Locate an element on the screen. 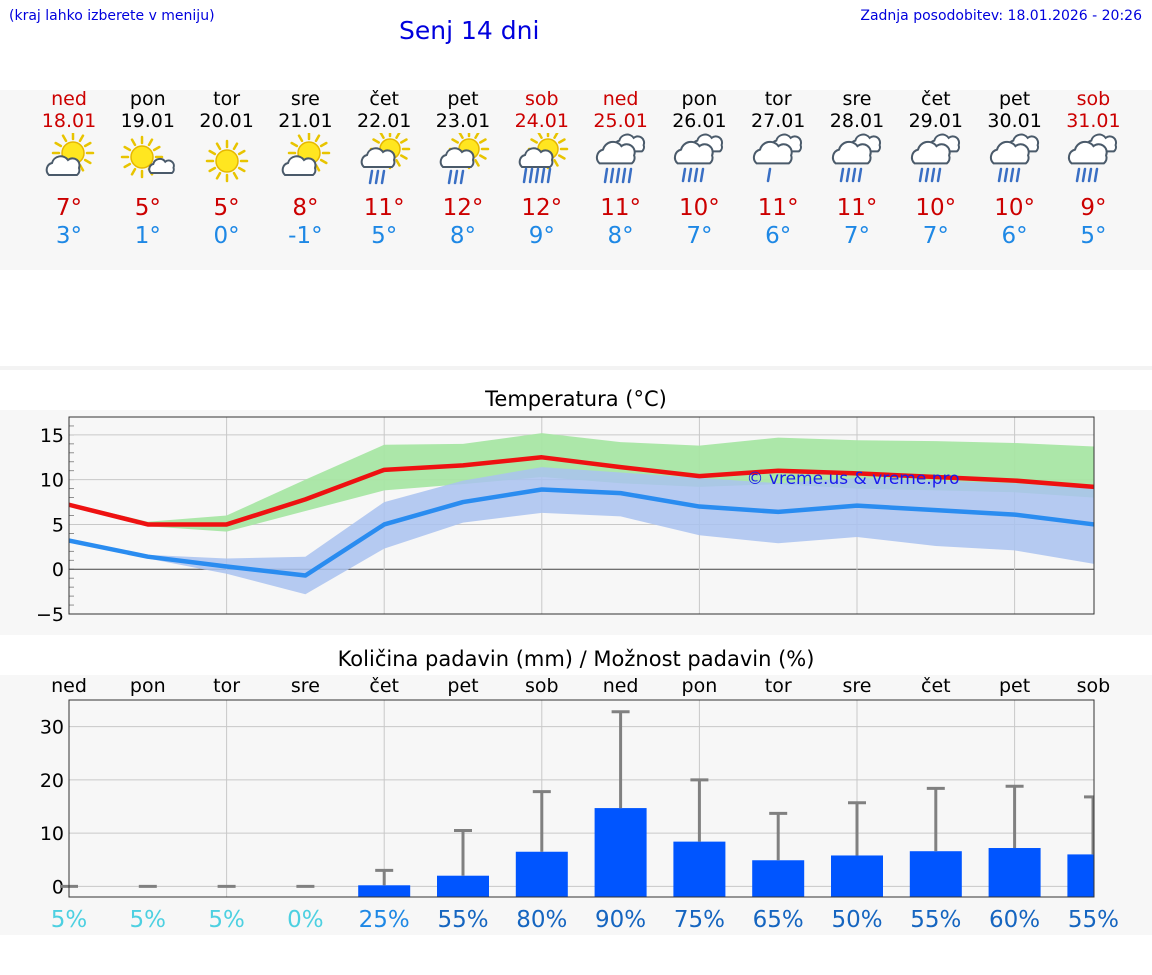 Image resolution: width=1152 pixels, height=975 pixels. min-temperature: 1° is located at coordinates (147, 236).